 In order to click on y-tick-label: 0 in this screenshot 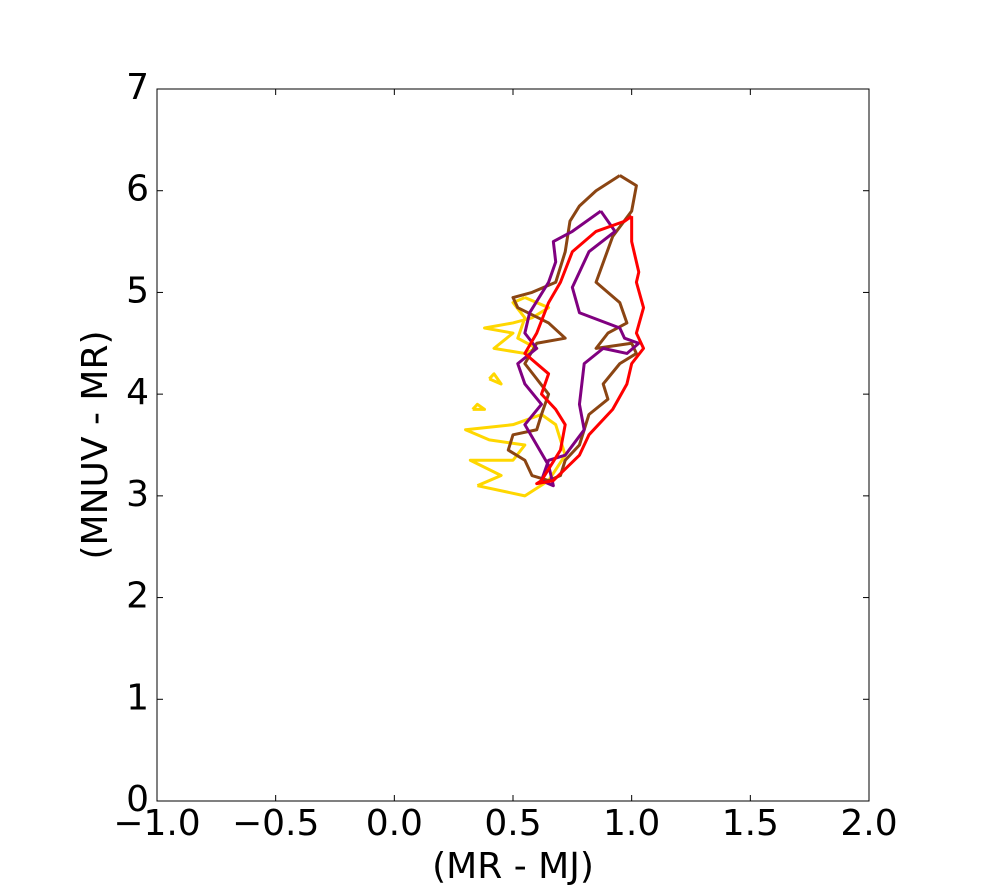, I will do `click(137, 799)`.